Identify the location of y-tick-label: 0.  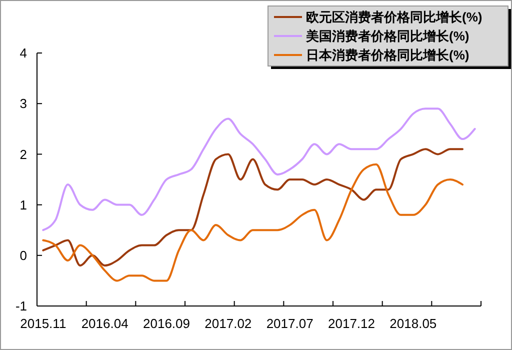
(23, 255).